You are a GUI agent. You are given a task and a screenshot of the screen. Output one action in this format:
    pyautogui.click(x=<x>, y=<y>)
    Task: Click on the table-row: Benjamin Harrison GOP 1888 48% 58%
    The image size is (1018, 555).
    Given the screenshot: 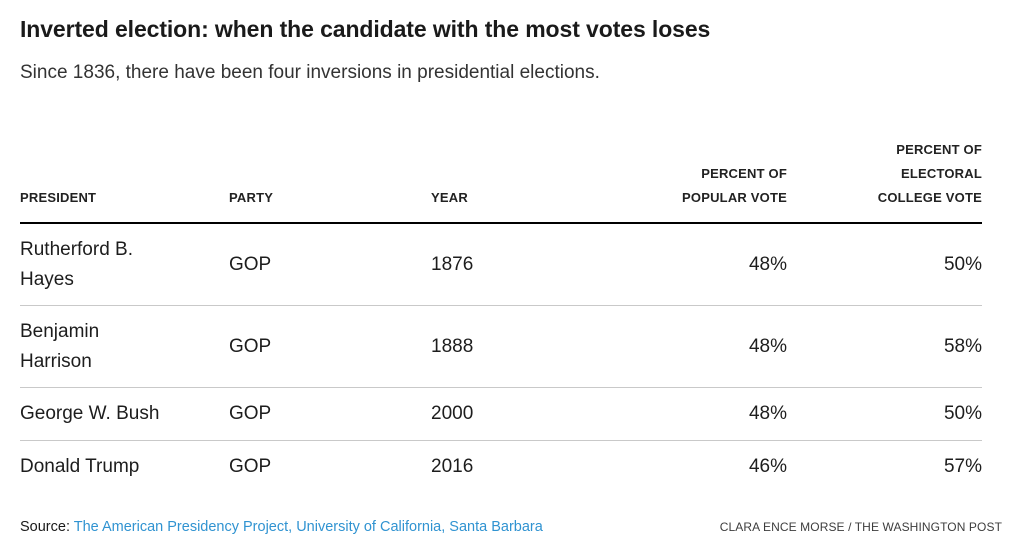 What is the action you would take?
    pyautogui.click(x=501, y=347)
    